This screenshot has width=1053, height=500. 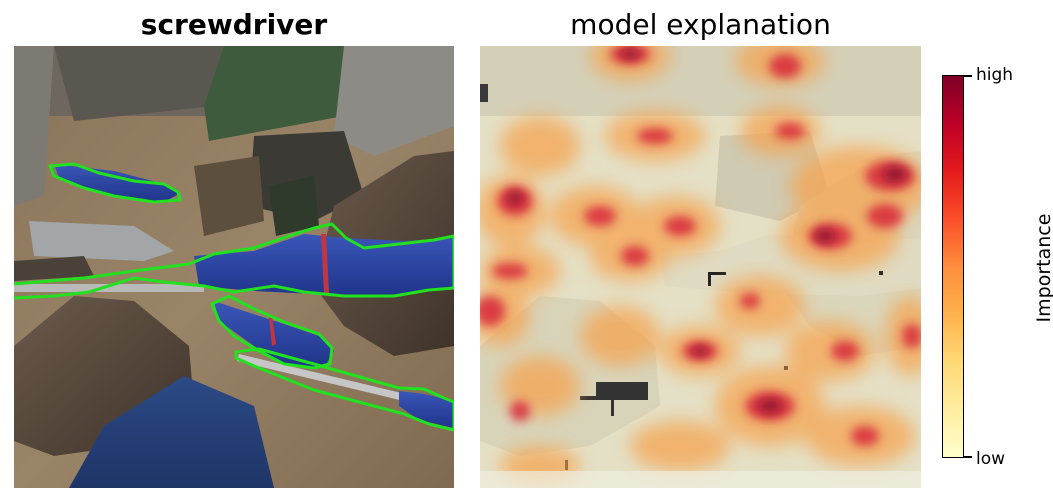 I want to click on panel-title-screwdriver: screwdriver, so click(x=234, y=24).